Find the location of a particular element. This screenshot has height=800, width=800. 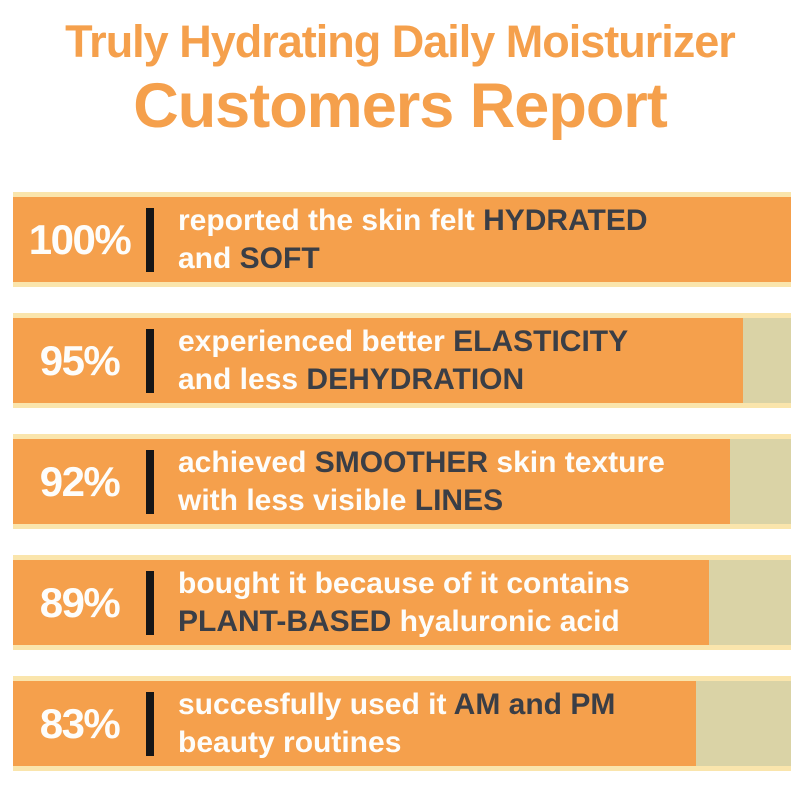

emphasis-text: HYDRATED is located at coordinates (565, 221).